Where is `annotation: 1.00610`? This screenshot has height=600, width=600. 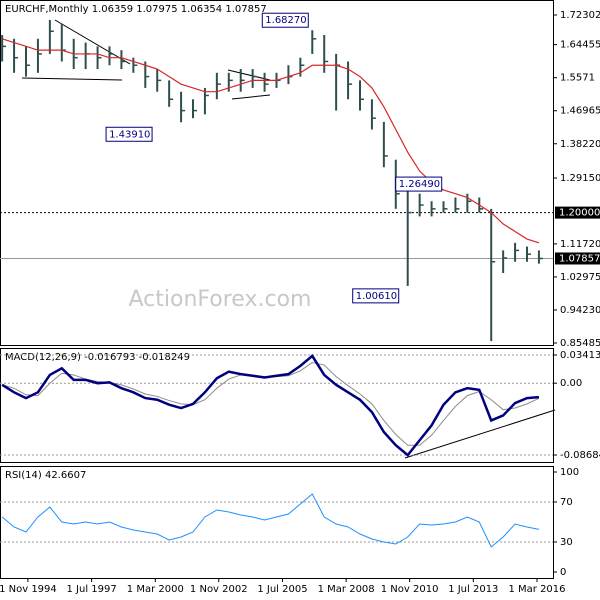 annotation: 1.00610 is located at coordinates (376, 296).